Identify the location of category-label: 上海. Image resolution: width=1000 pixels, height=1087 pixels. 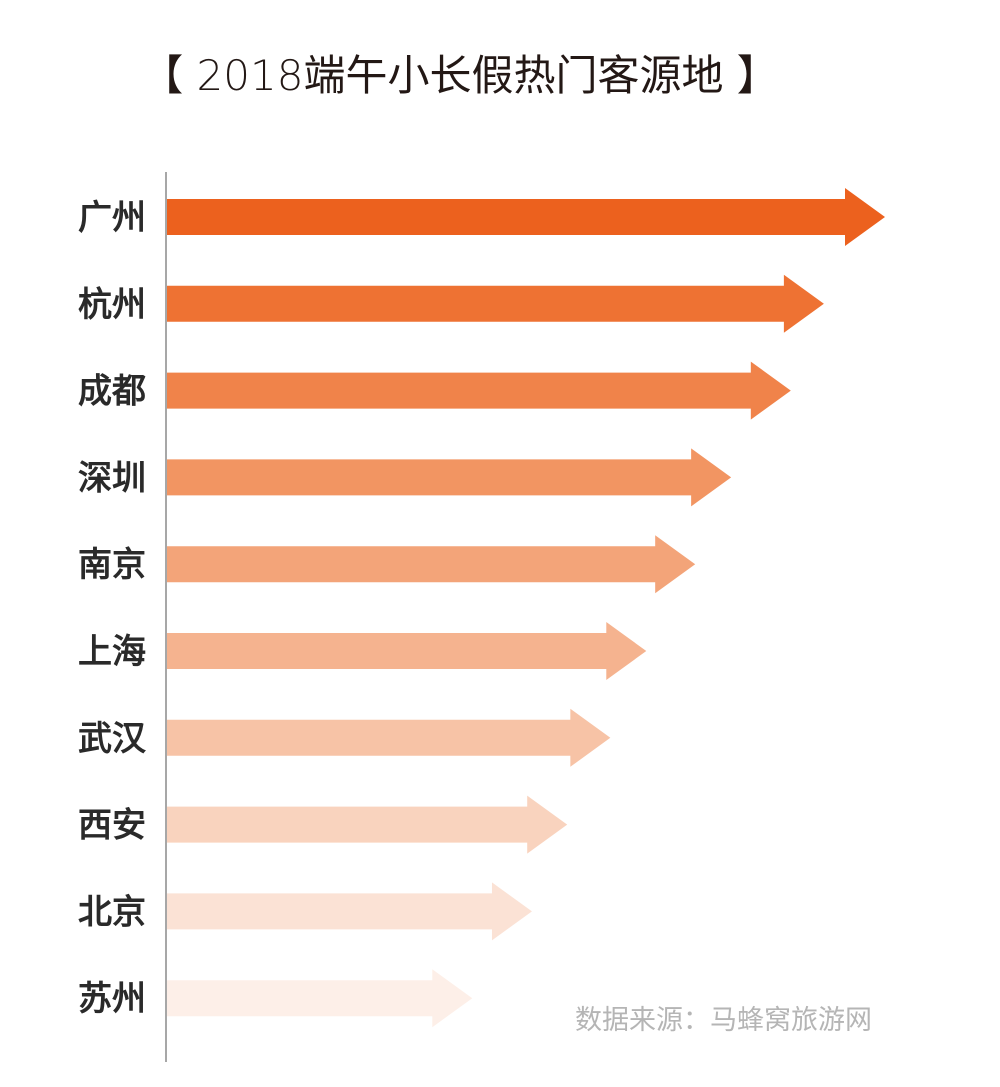
(112, 652).